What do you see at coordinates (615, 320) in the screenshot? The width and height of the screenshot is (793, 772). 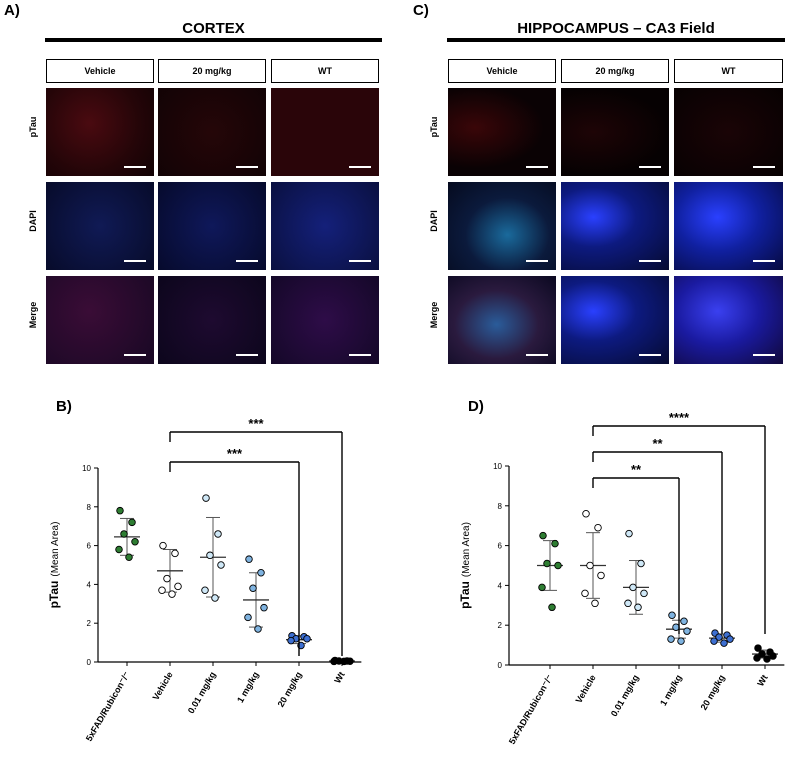 I see `hippo-merge-20mgkg-image` at bounding box center [615, 320].